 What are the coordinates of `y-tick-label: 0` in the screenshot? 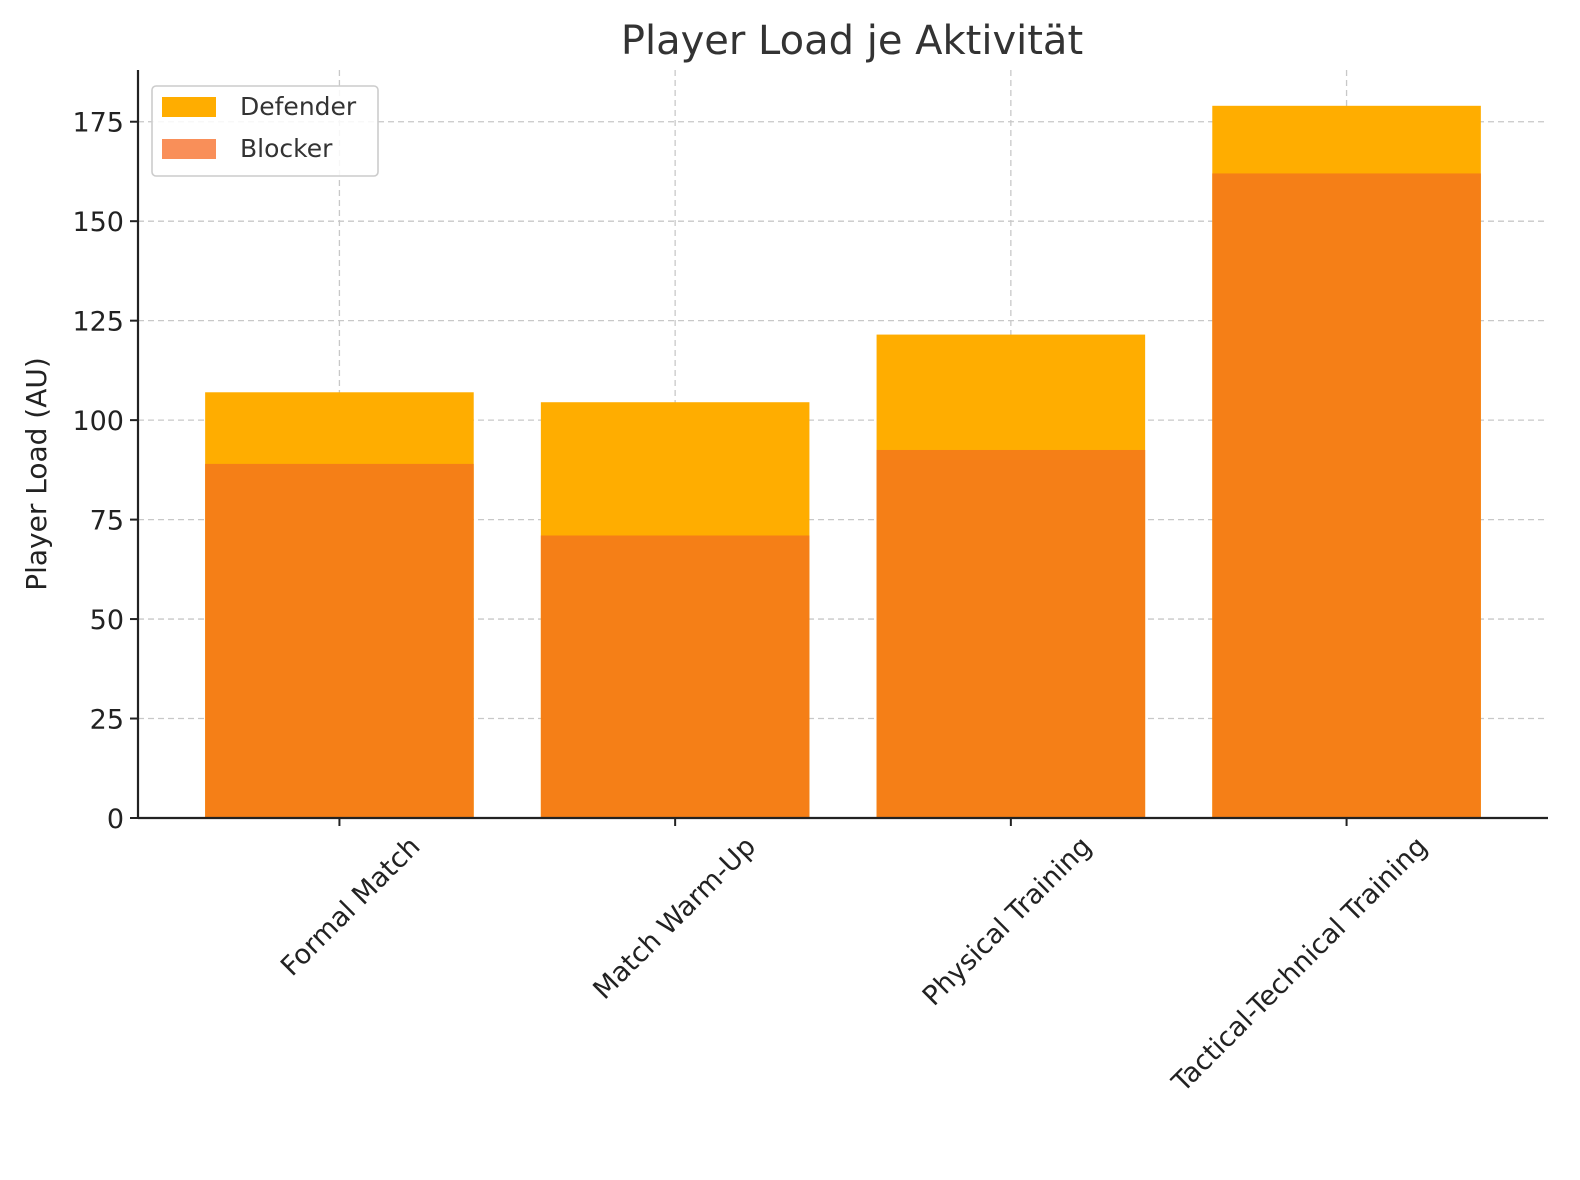 It's located at (115, 819).